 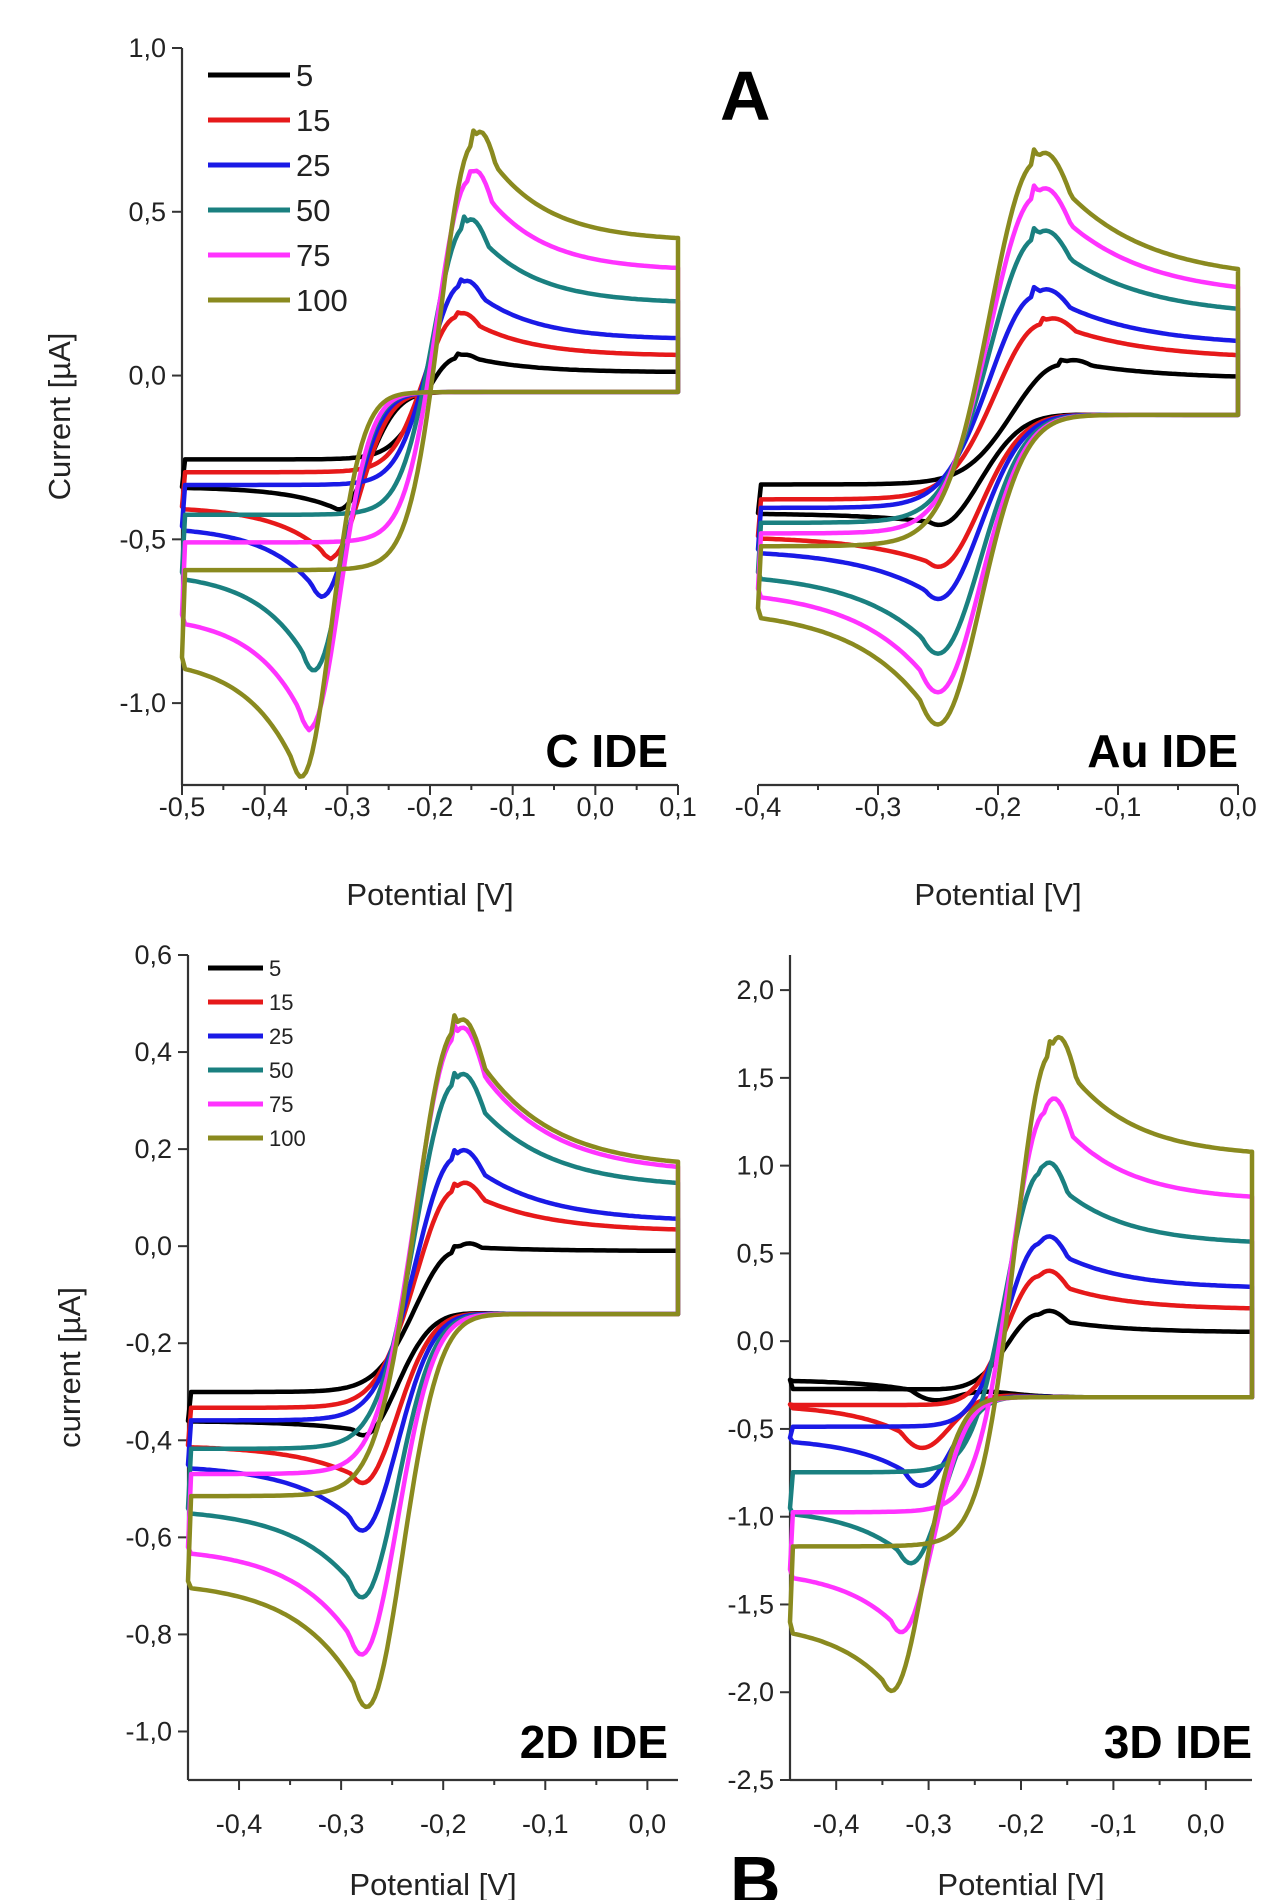 I want to click on y-tick-label: -1,5, so click(x=750, y=1604).